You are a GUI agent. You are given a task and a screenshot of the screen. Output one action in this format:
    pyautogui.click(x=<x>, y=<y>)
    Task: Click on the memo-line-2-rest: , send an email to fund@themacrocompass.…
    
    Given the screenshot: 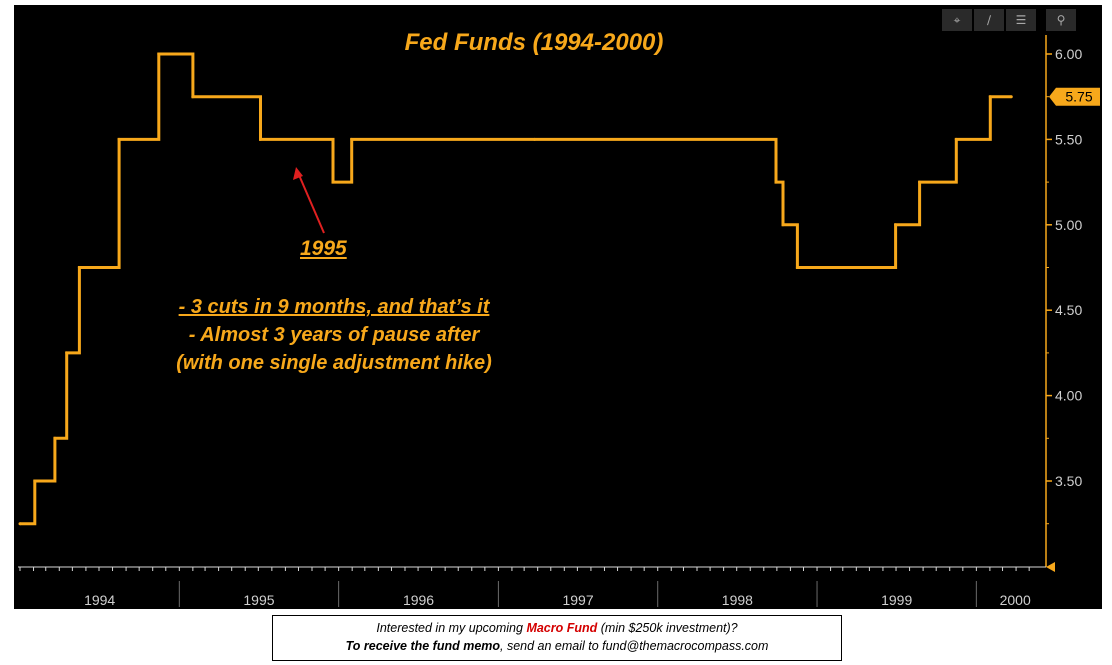 What is the action you would take?
    pyautogui.click(x=634, y=646)
    